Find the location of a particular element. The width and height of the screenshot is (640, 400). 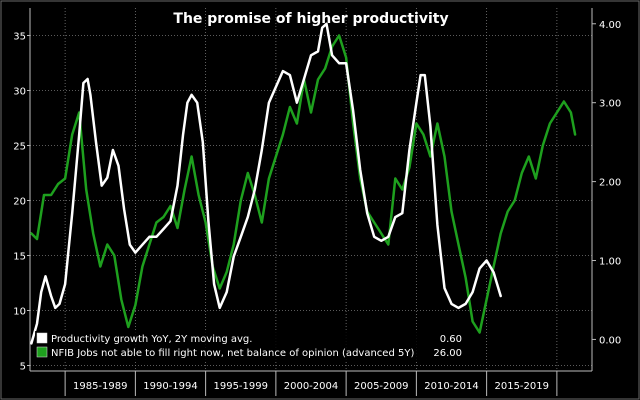

legend-label: Productivity growth YoY, 2Y moving avg. is located at coordinates (151, 339).